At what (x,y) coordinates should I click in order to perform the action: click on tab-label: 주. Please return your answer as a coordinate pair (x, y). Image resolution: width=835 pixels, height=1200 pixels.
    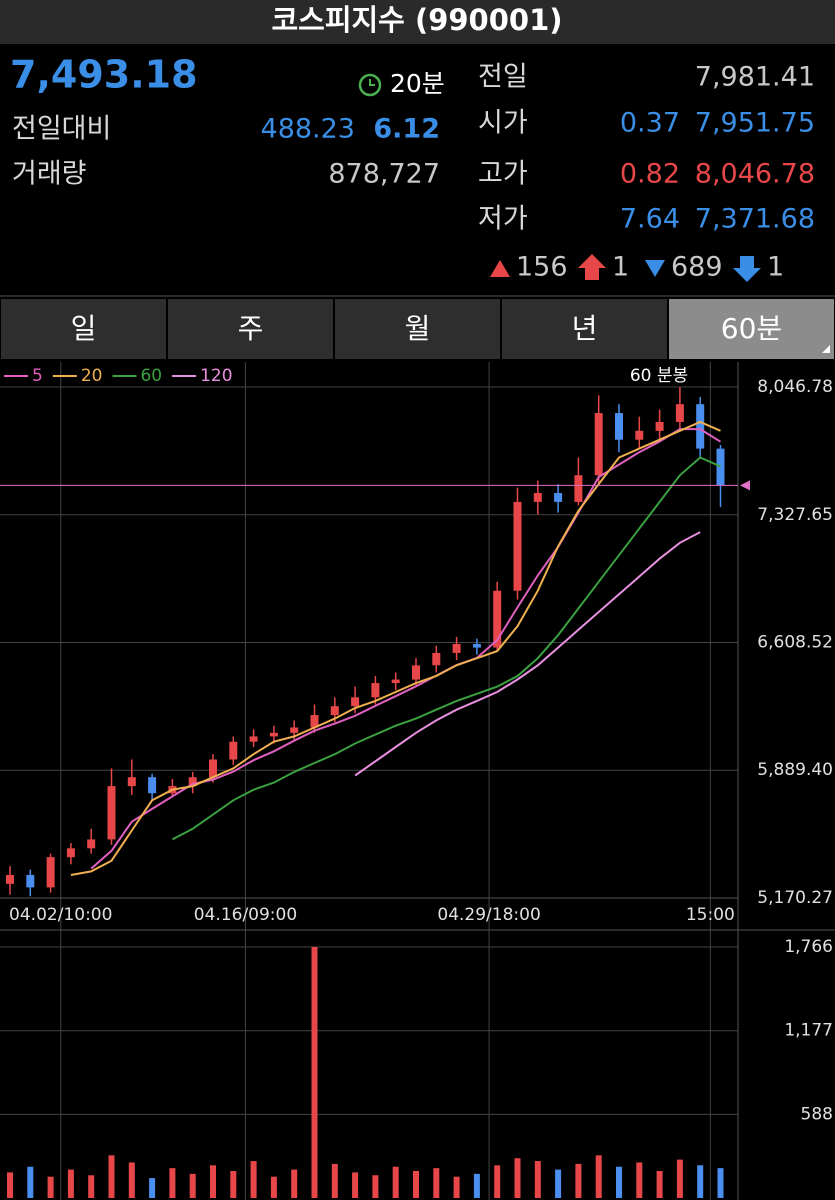
    Looking at the image, I should click on (251, 328).